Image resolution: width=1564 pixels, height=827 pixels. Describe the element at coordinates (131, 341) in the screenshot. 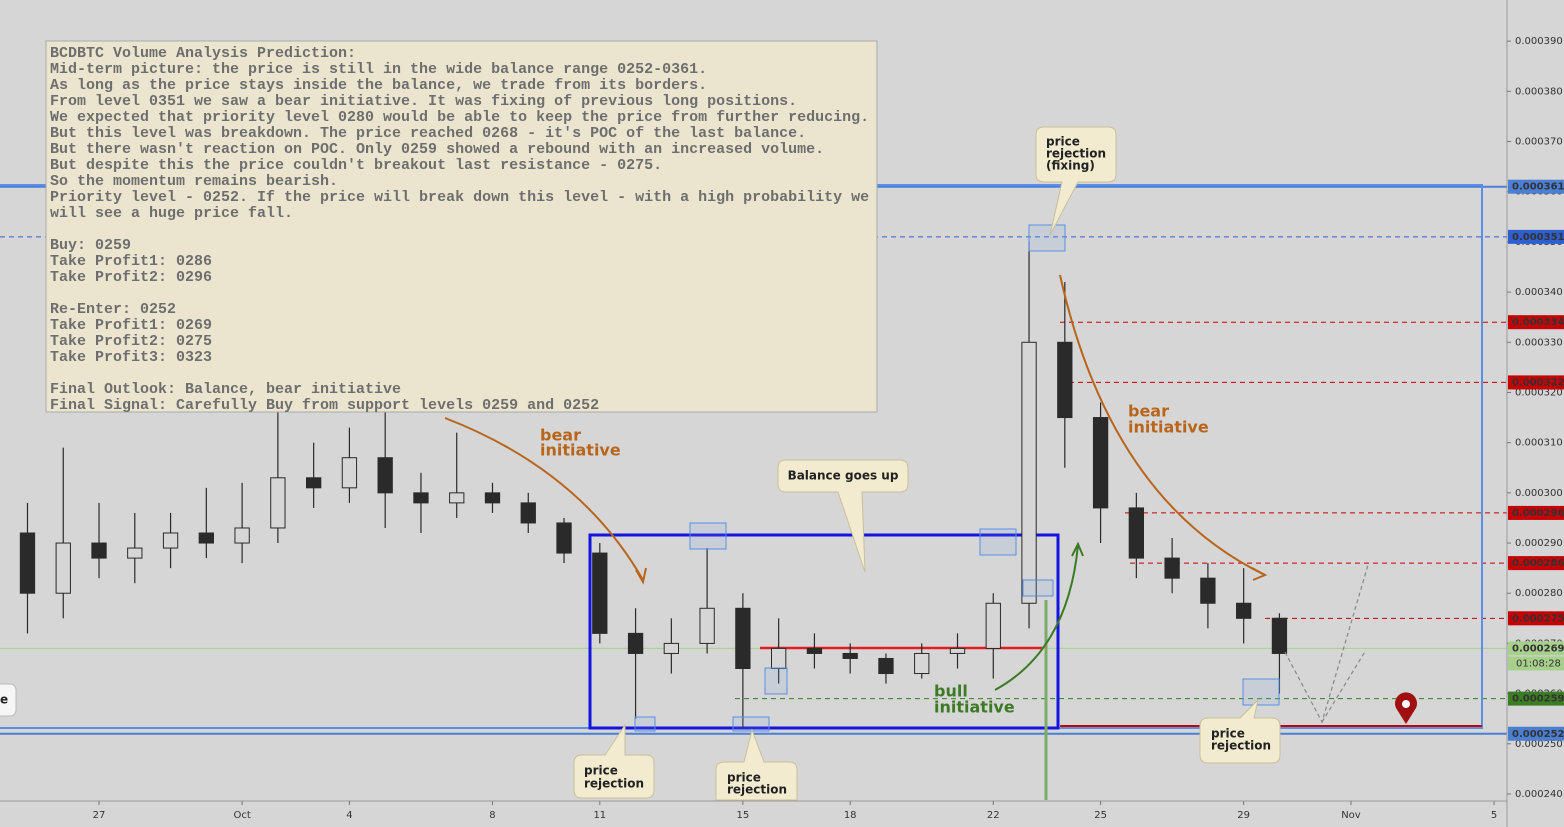

I see `note-line: Take Profit2: 0275` at that location.